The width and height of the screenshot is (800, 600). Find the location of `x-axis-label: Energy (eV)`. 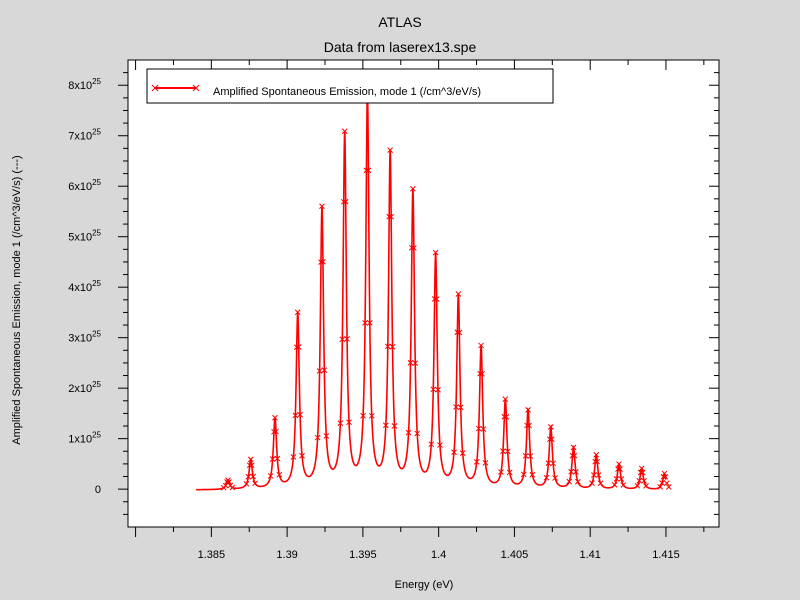

x-axis-label: Energy (eV) is located at coordinates (424, 585).